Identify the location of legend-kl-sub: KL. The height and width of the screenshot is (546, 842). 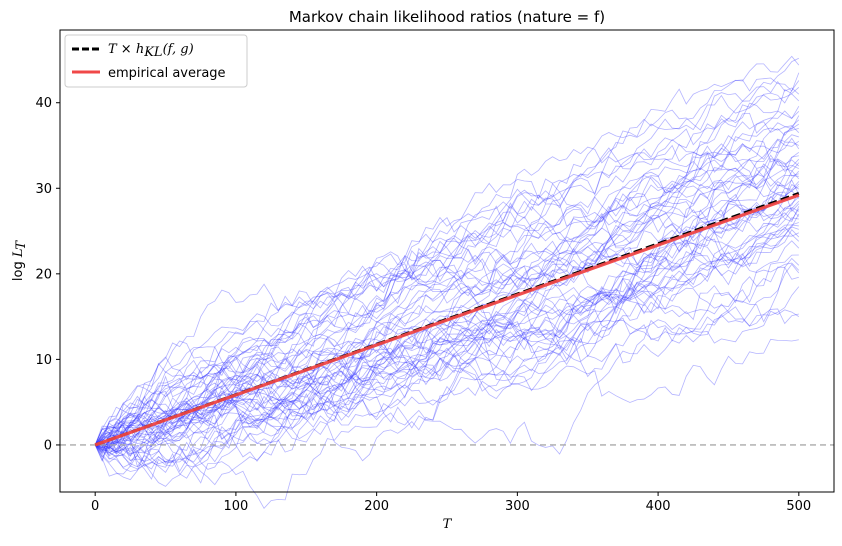
(152, 52).